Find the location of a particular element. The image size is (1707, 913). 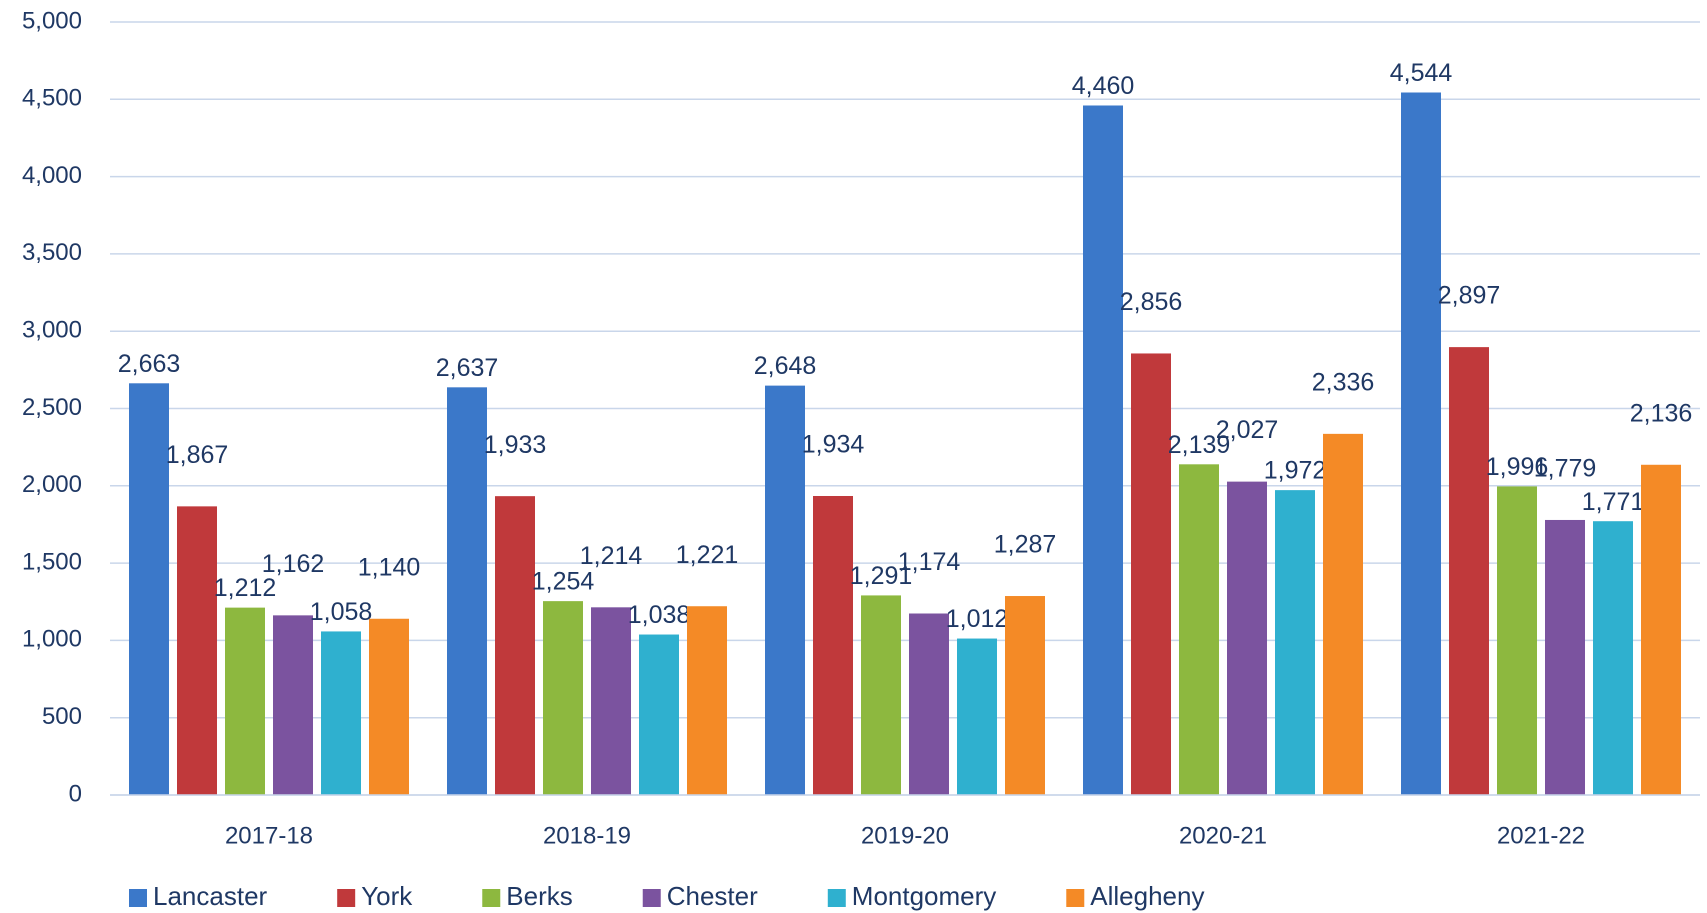

data-label: 1,214 is located at coordinates (611, 556).